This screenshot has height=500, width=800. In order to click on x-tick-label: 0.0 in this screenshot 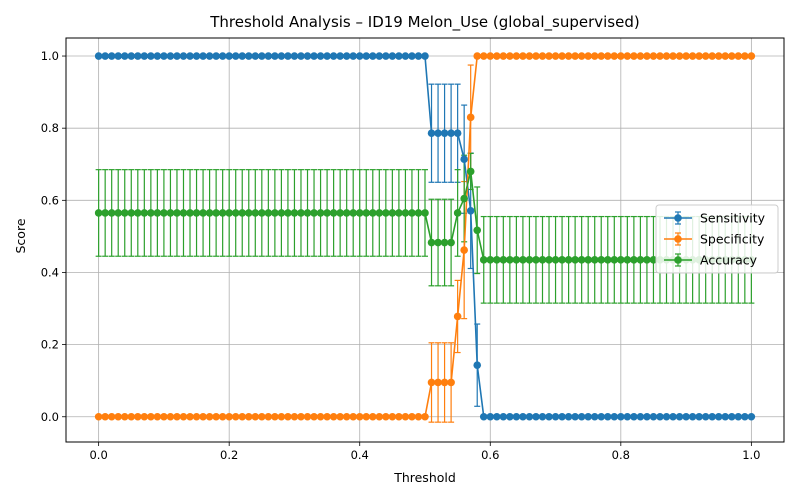, I will do `click(98, 455)`.